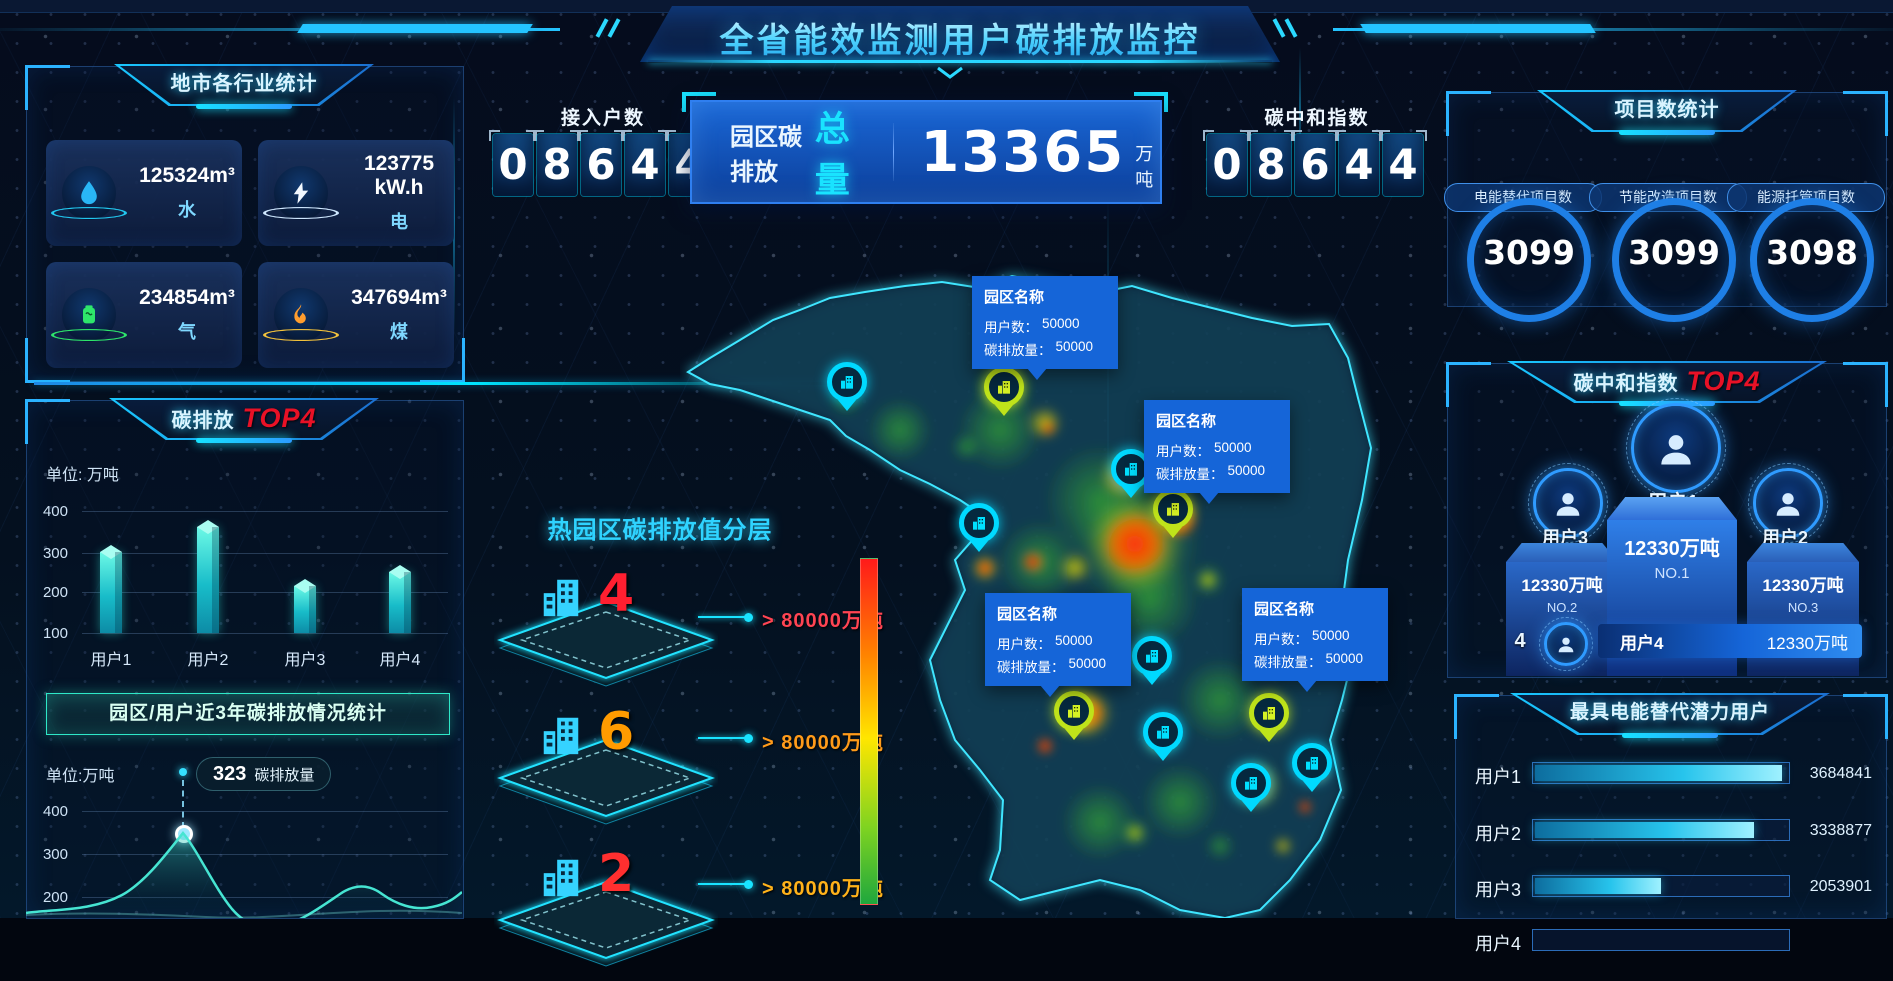 This screenshot has height=981, width=1893. I want to click on neutral-index-label: 碳中和指数, so click(1317, 118).